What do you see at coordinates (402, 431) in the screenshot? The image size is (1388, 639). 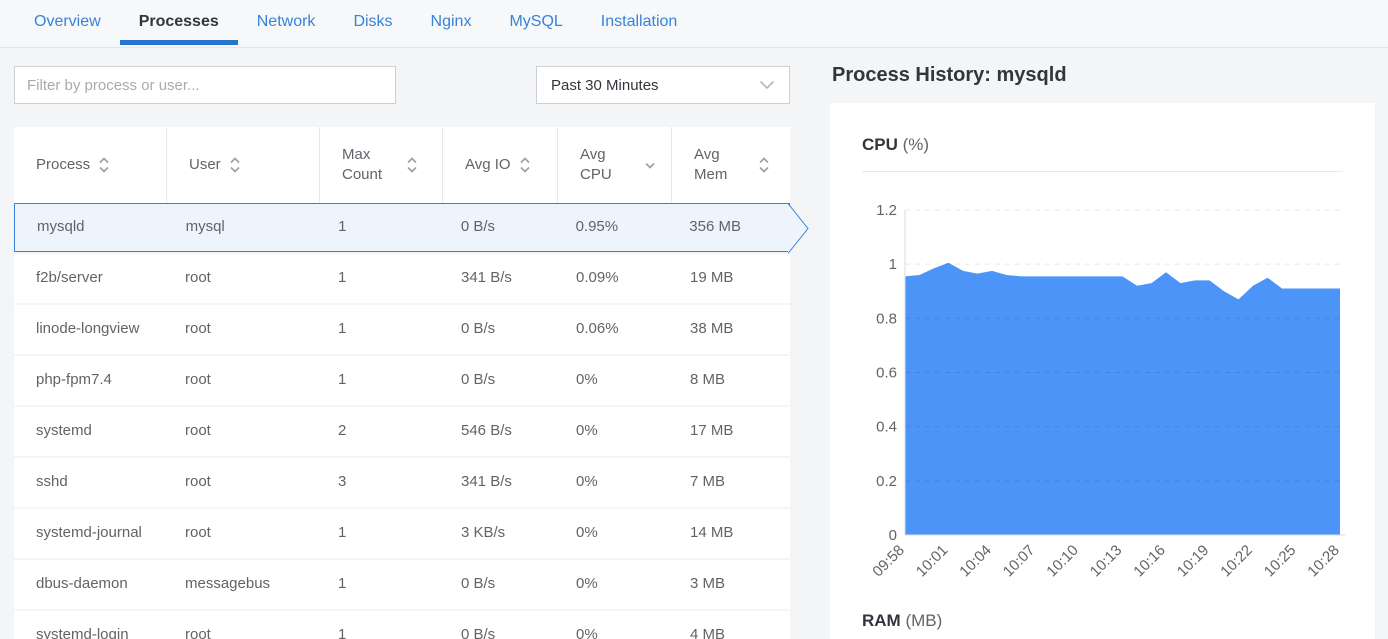 I see `table-row: systemd root 2 546 B/s 0% 17 MB` at bounding box center [402, 431].